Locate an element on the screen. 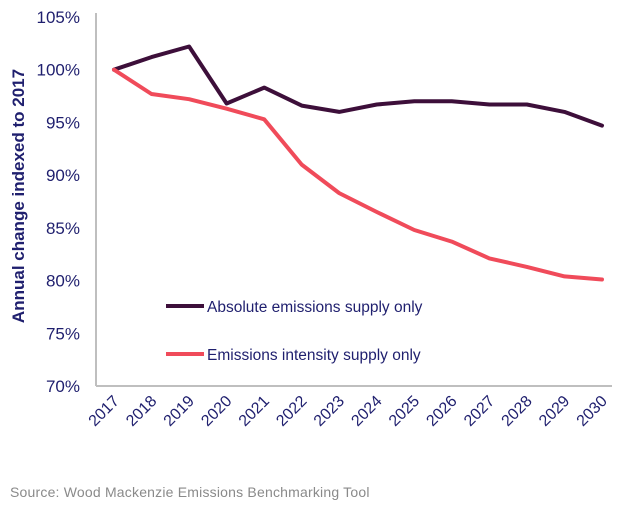  x-tick-label: 2022 is located at coordinates (291, 411).